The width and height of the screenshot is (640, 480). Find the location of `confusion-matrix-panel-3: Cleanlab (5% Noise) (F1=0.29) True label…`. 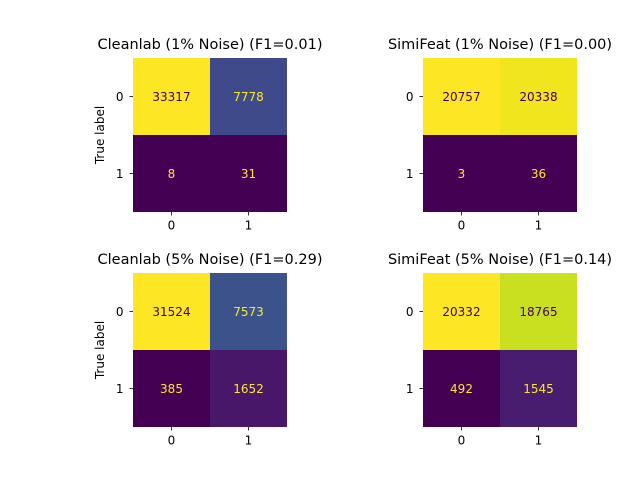

confusion-matrix-panel-3: Cleanlab (5% Noise) (F1=0.29) True label… is located at coordinates (207, 350).